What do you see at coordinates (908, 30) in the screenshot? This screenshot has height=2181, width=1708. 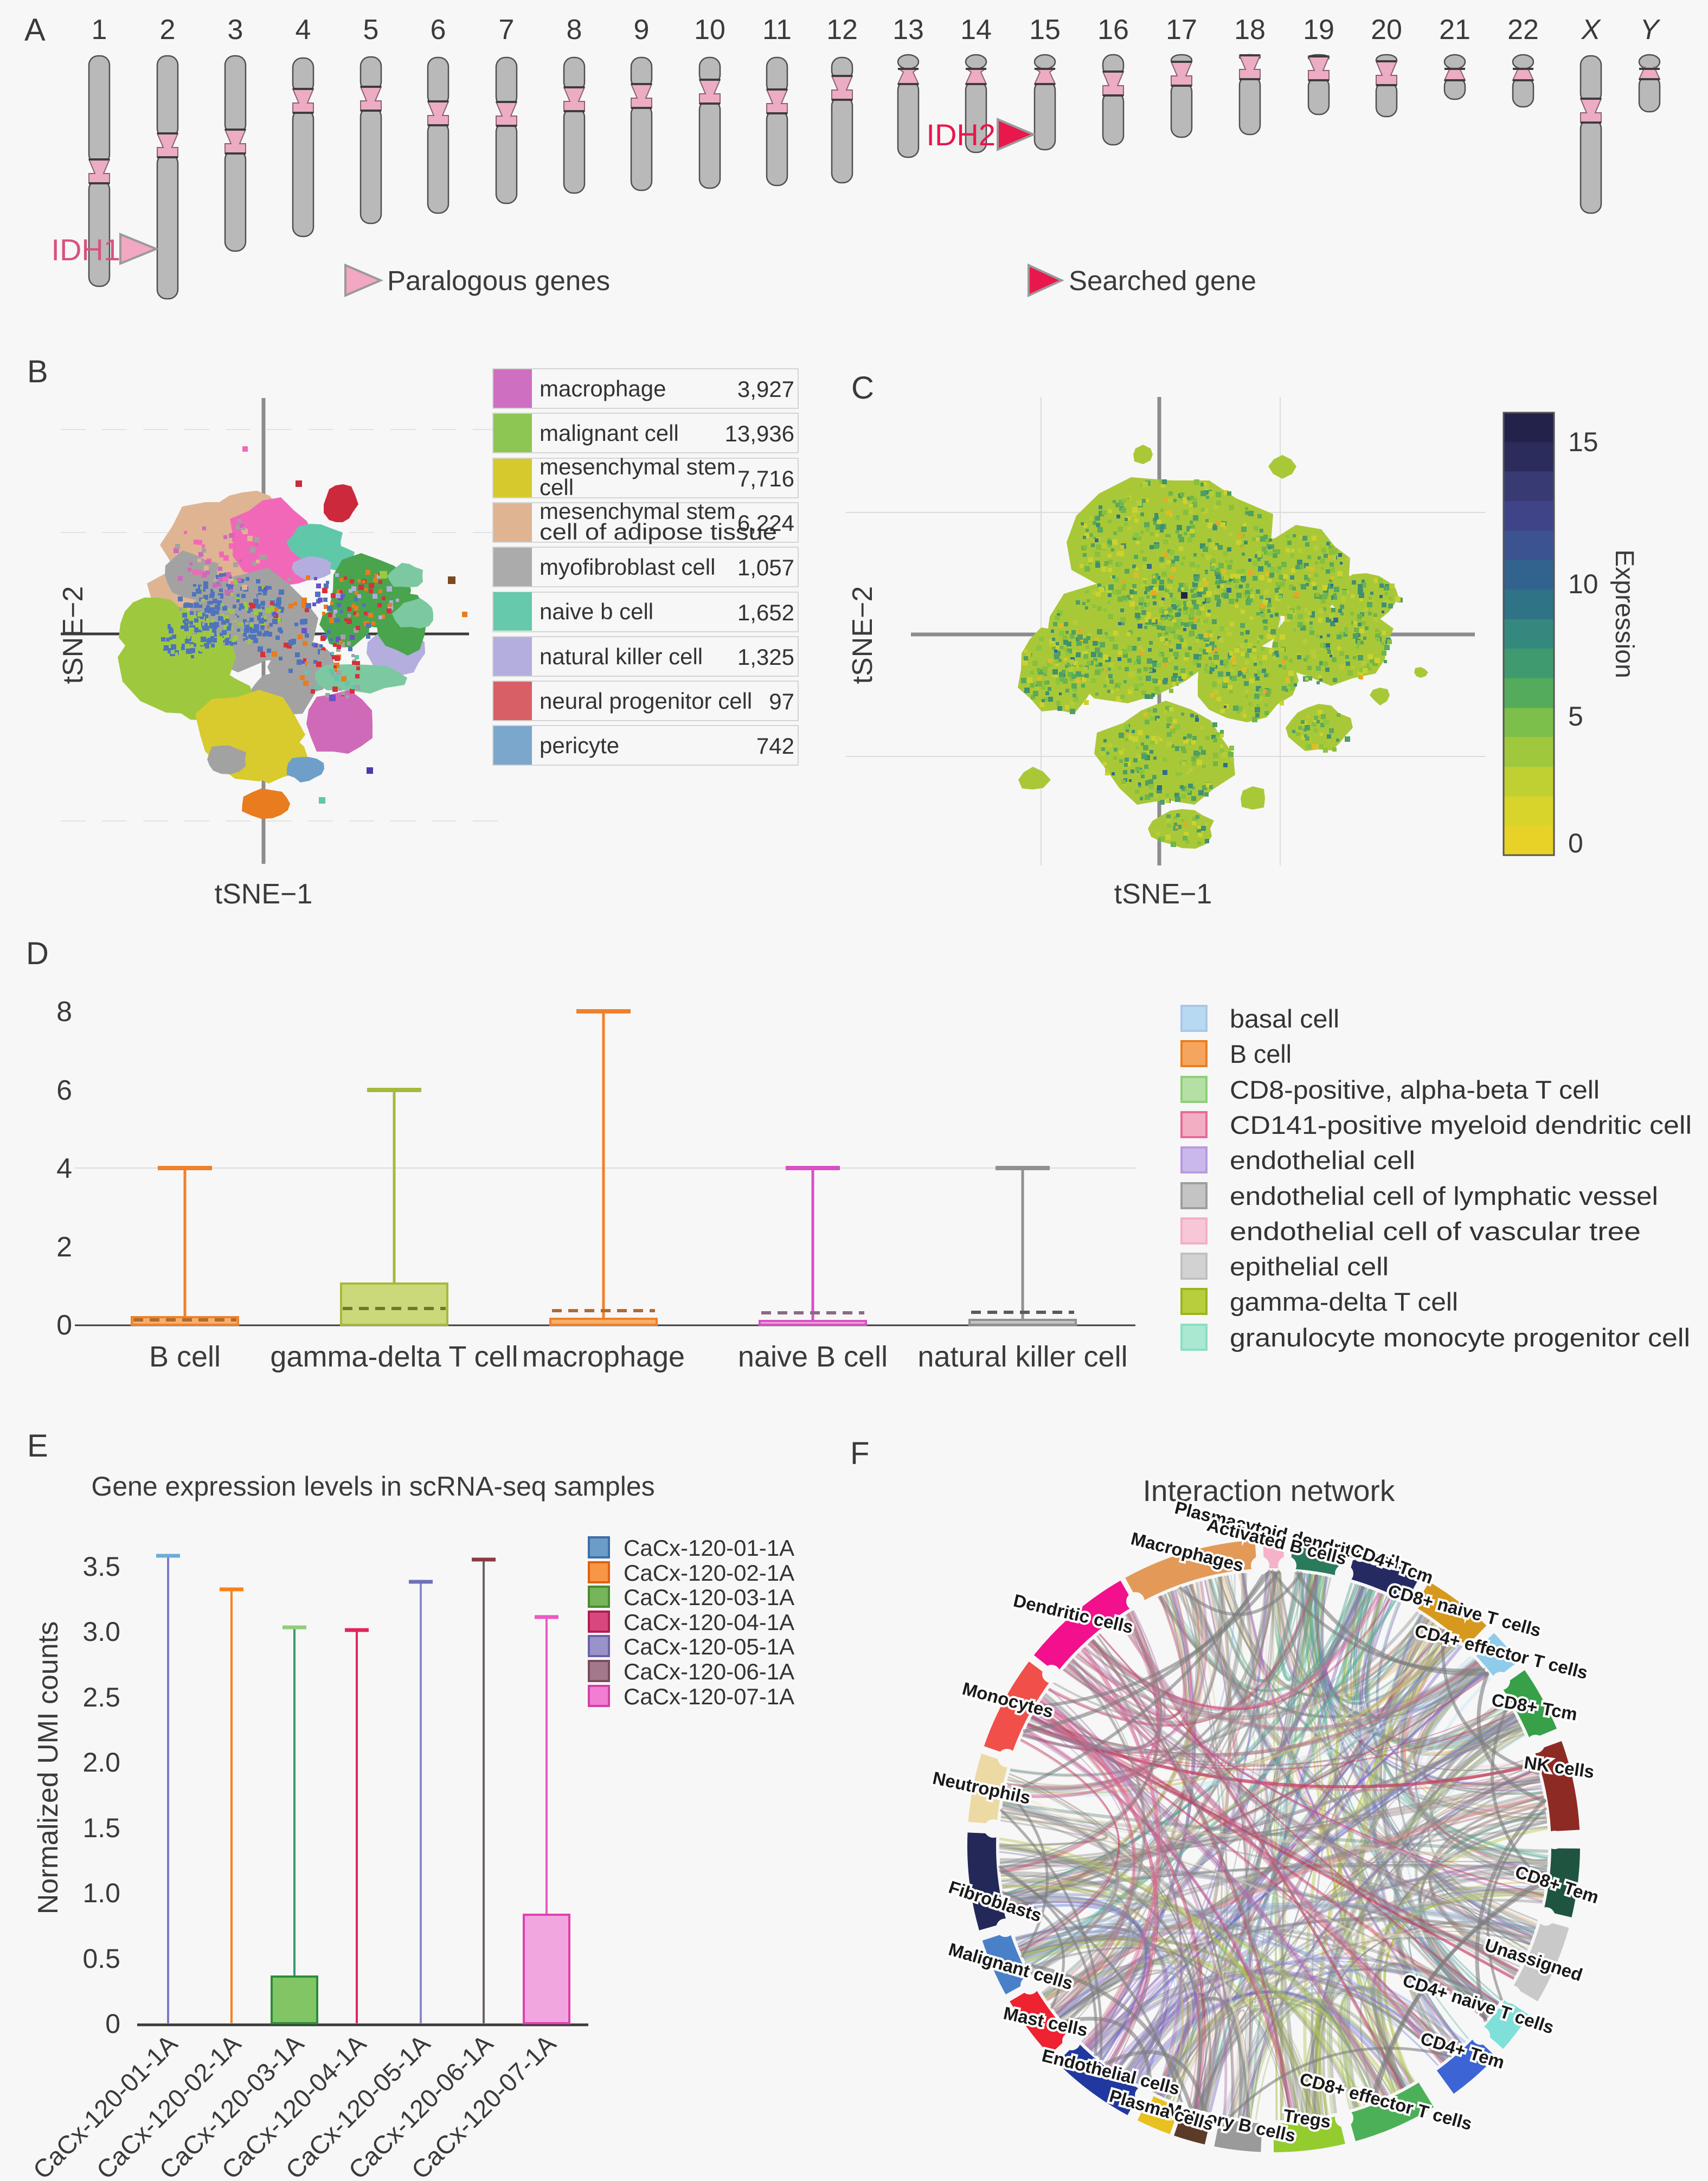 I see `svg-text: 13` at bounding box center [908, 30].